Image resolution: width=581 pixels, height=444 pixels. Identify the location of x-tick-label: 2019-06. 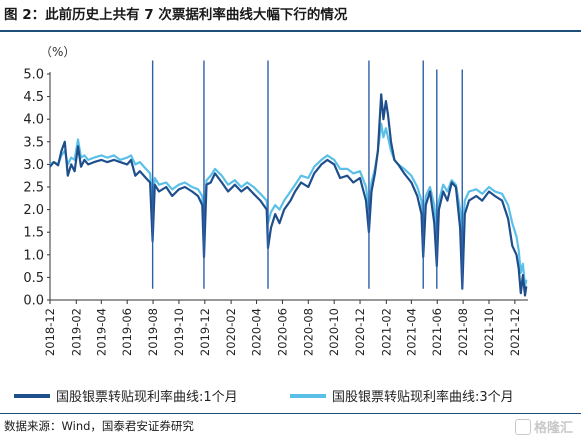
(127, 332).